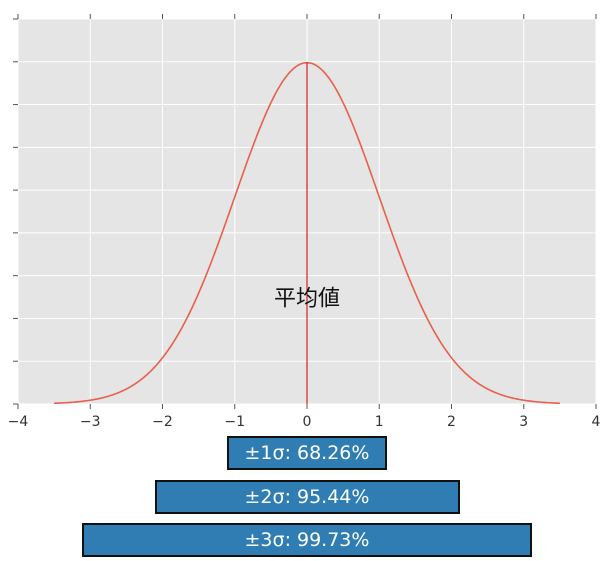 This screenshot has width=601, height=561. I want to click on x-tick-label: 1, so click(379, 422).